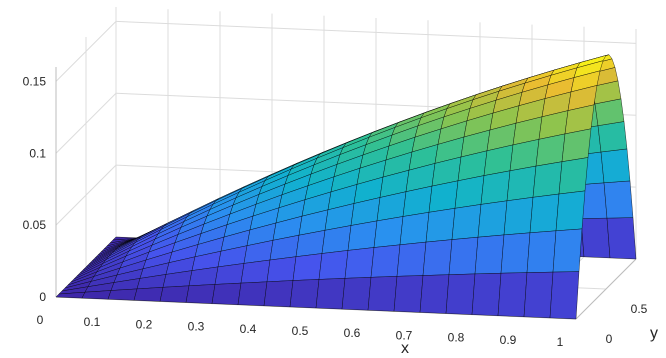 The image size is (666, 358). Describe the element at coordinates (300, 331) in the screenshot. I see `x-tick-label: 0.5` at that location.